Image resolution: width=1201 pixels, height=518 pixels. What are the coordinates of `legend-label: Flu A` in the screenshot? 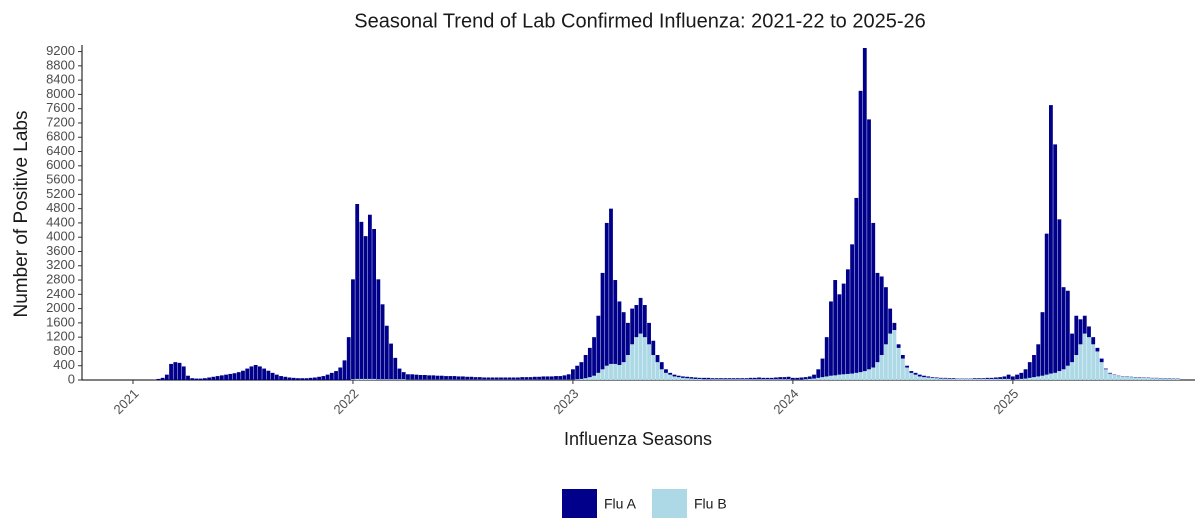 It's located at (620, 504).